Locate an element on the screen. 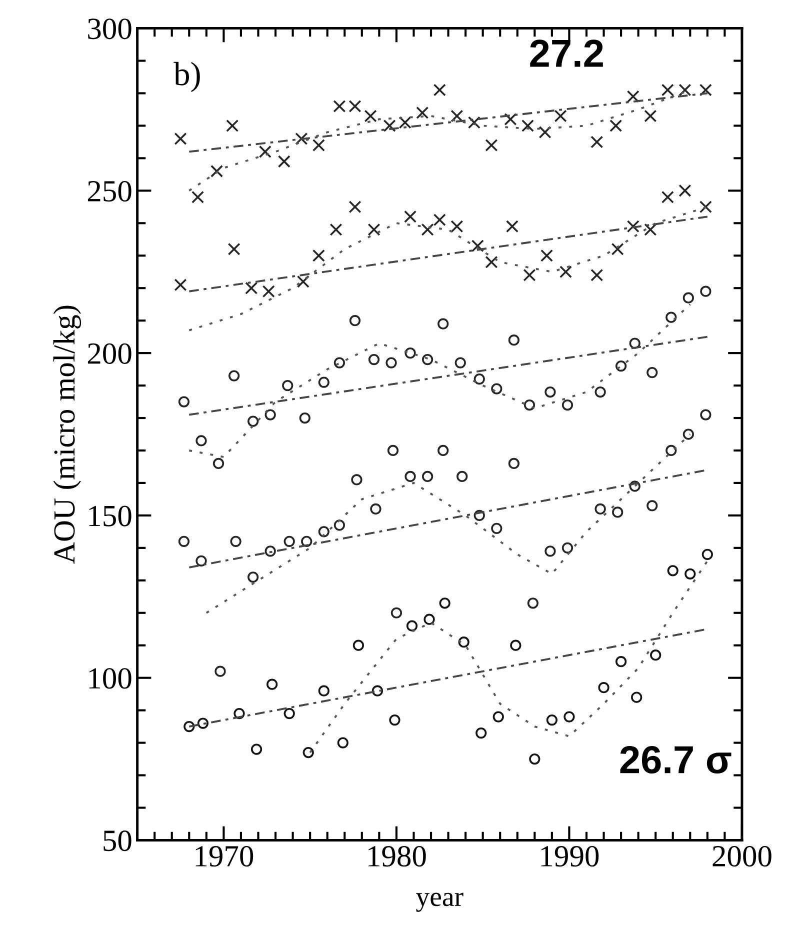 The image size is (803, 943). y-tick-label: 200 is located at coordinates (110, 353).